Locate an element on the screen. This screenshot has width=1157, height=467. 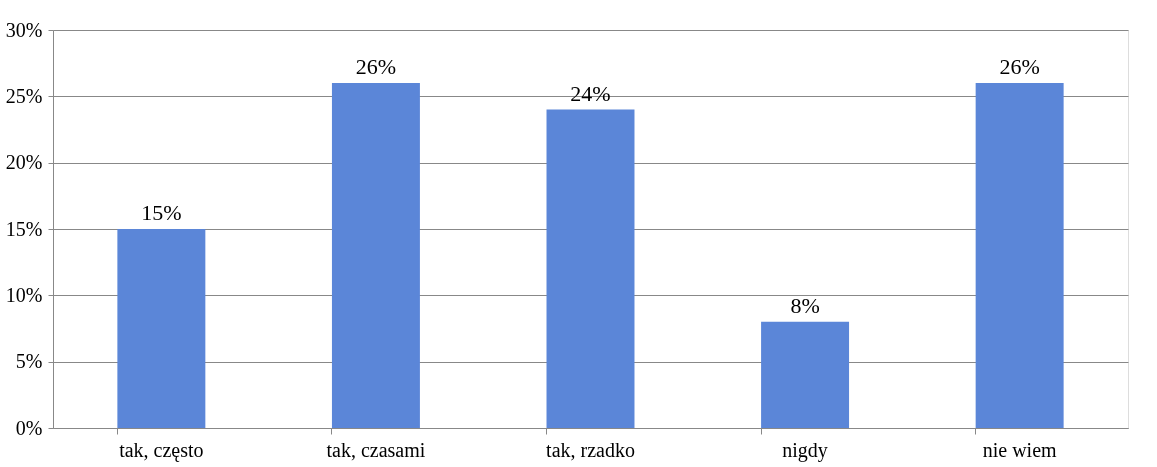
y-tick-label: 0% is located at coordinates (29, 427).